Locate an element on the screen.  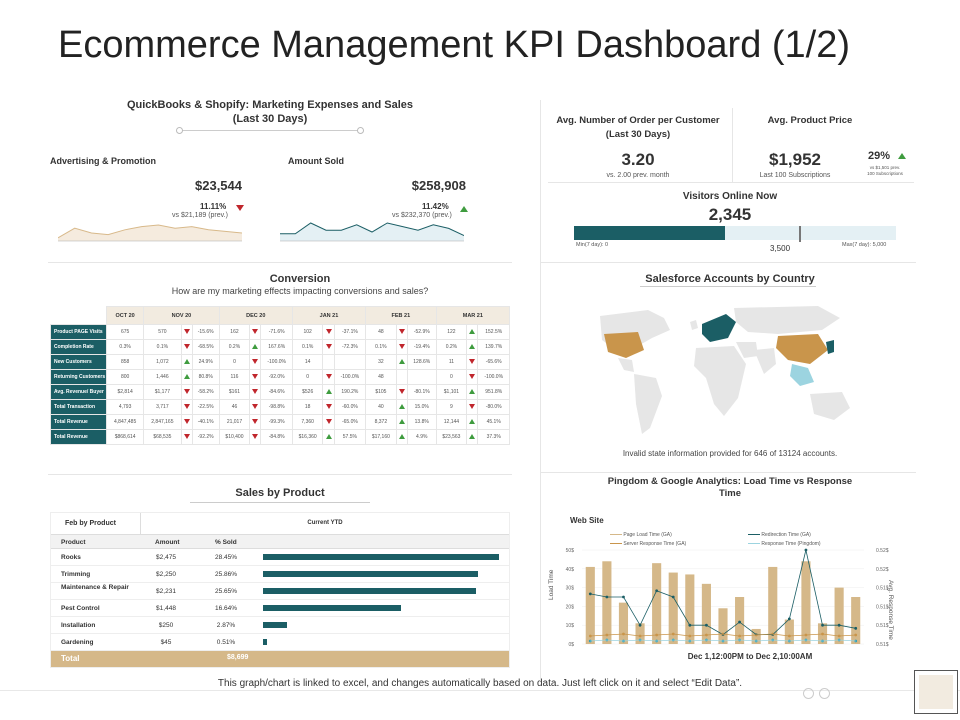
conversion-cell: -52.9% is located at coordinates (421, 332).